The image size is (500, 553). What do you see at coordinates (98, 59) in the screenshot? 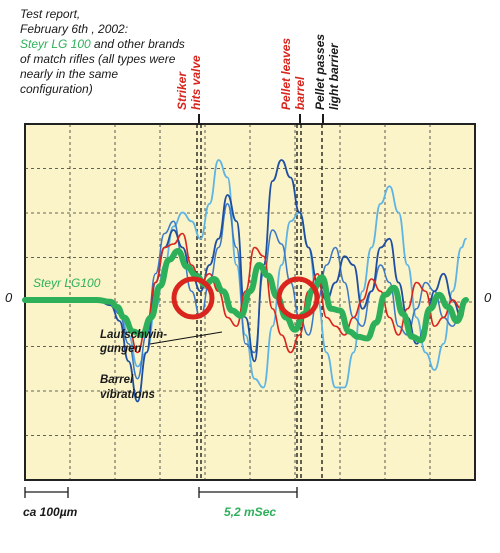
I see `header-line-4: of match rifles (all types were` at bounding box center [98, 59].